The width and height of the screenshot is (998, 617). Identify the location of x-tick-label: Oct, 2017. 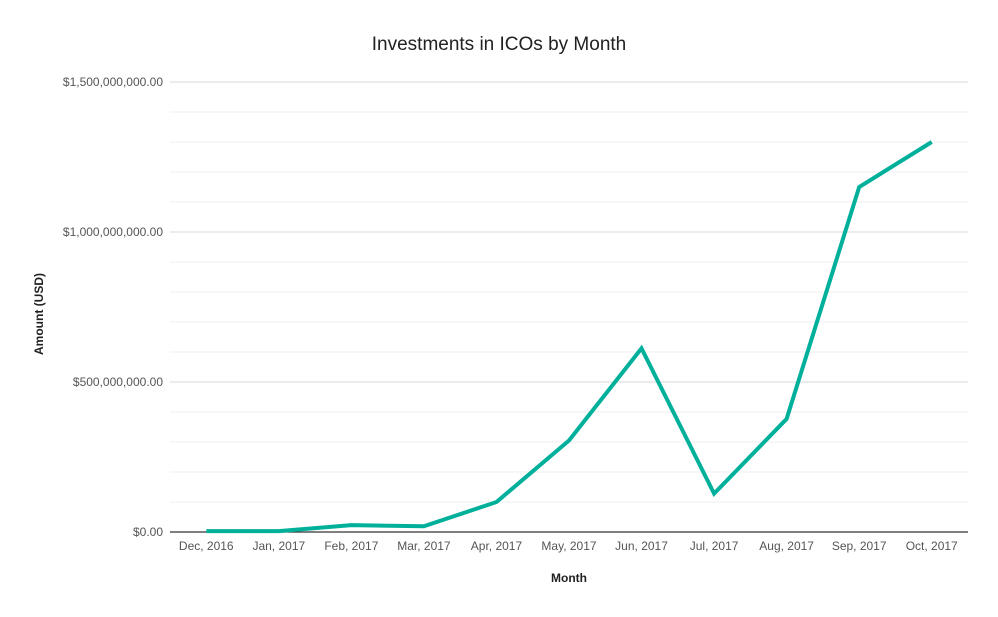
(932, 546).